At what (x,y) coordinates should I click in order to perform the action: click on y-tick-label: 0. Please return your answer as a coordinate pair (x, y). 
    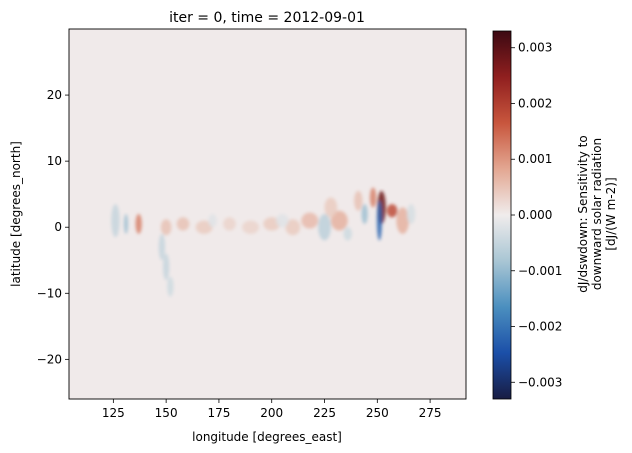
    Looking at the image, I should click on (58, 227).